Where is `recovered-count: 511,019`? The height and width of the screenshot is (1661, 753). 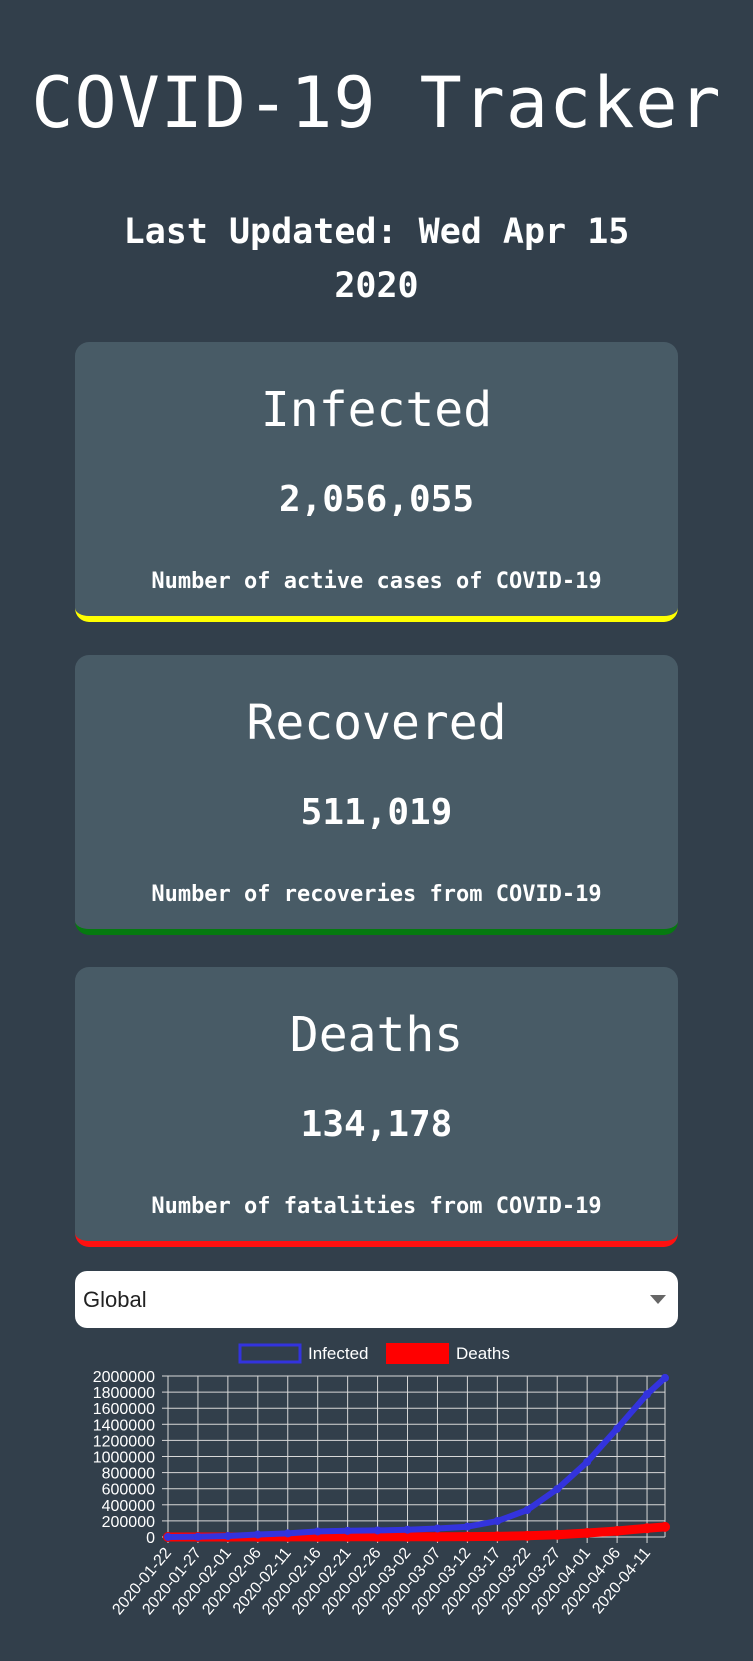
recovered-count: 511,019 is located at coordinates (376, 812).